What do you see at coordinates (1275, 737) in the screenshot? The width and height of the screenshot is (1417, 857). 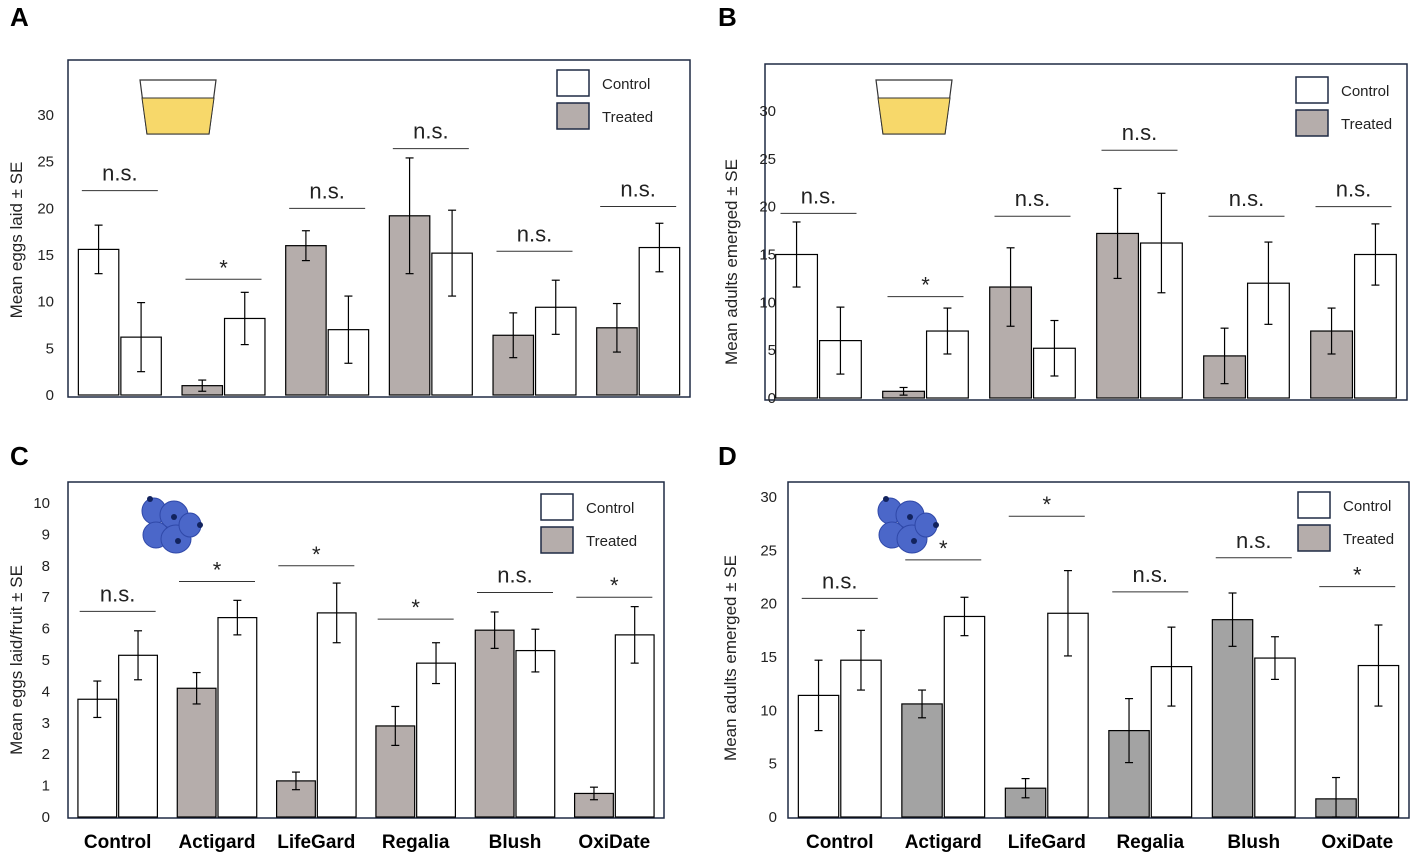 I see `bar-d-blush-right` at bounding box center [1275, 737].